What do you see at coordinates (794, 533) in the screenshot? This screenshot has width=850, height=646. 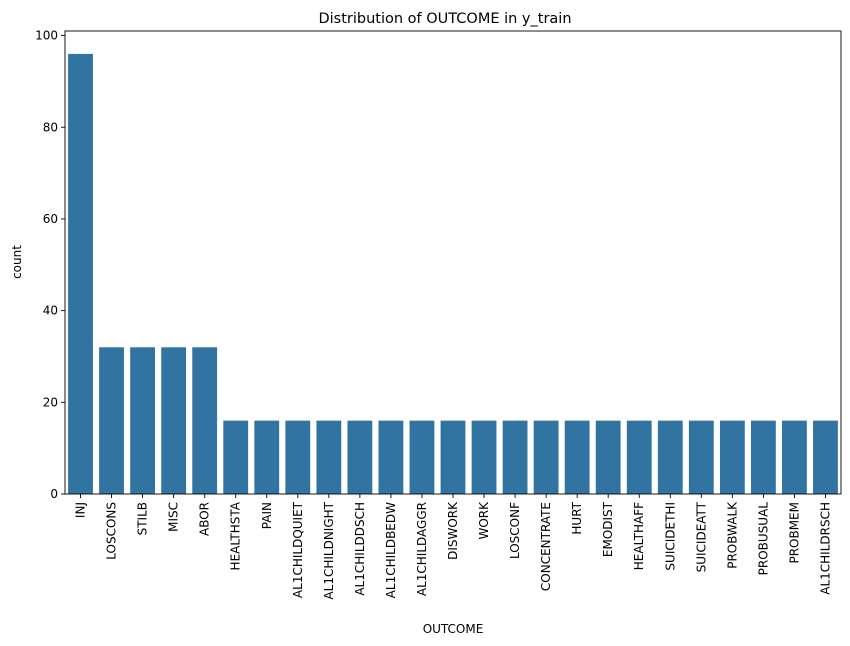 I see `x-tick-label: PROBMEM` at bounding box center [794, 533].